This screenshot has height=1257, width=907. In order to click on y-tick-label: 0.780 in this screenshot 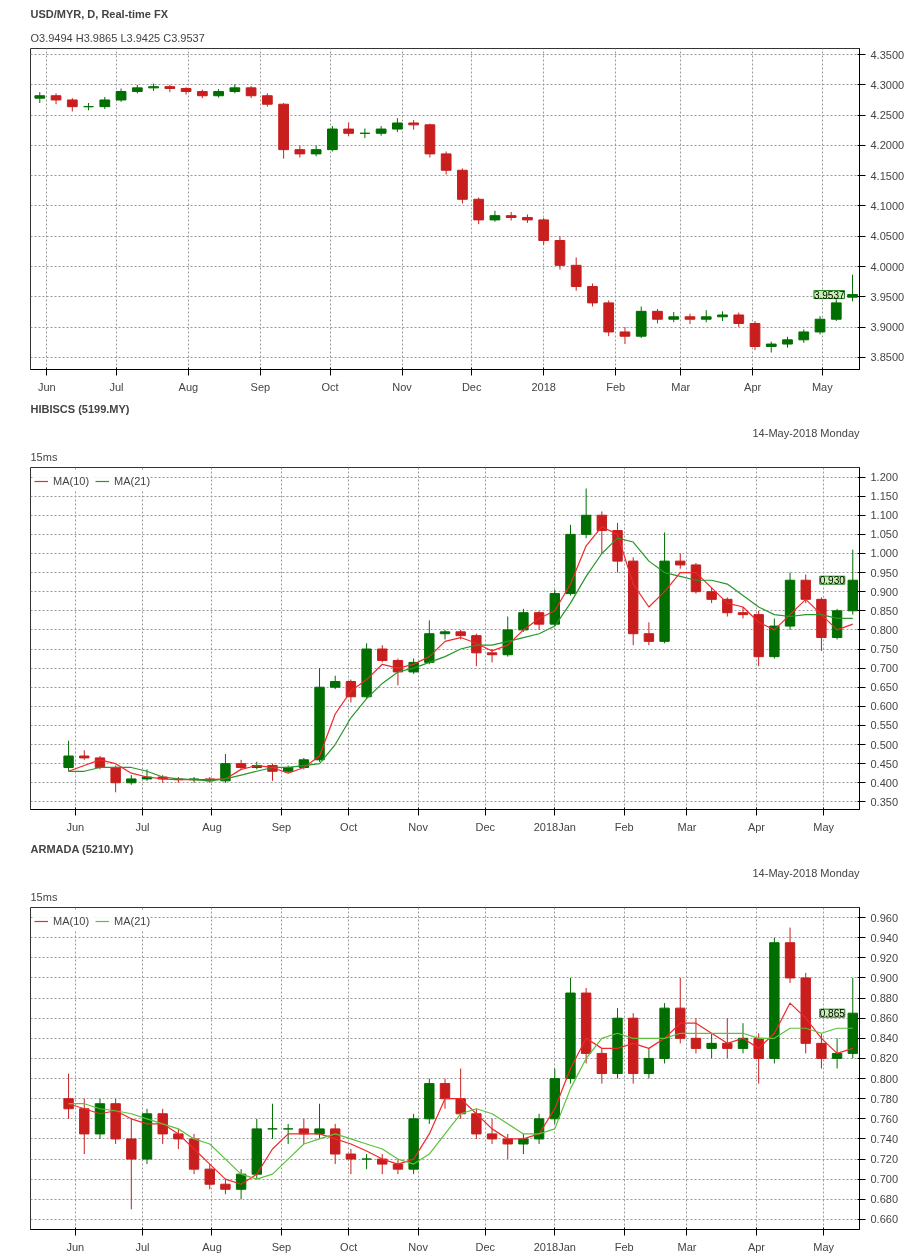, I will do `click(884, 1098)`.